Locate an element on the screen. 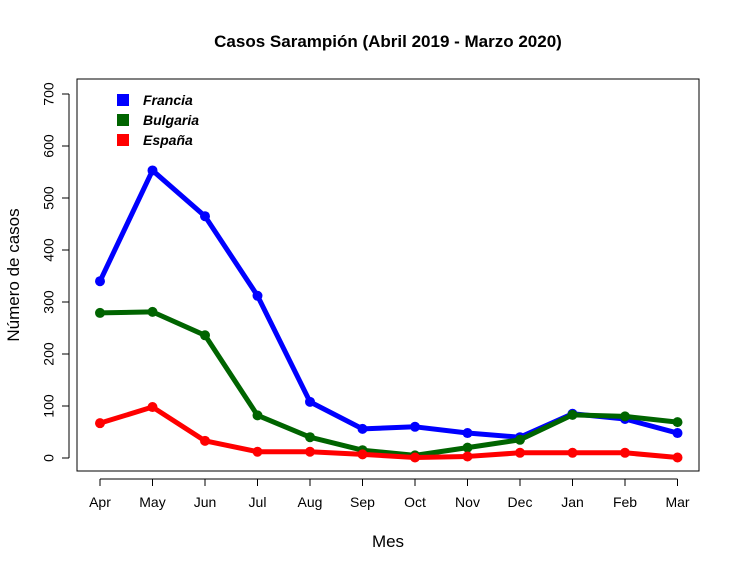 The height and width of the screenshot is (571, 740). legend-swatch-espana is located at coordinates (123, 140).